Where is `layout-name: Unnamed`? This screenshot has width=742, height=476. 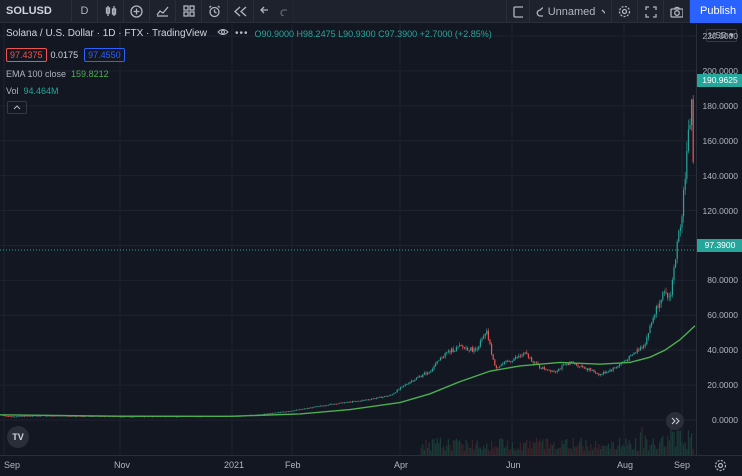
layout-name: Unnamed is located at coordinates (571, 11).